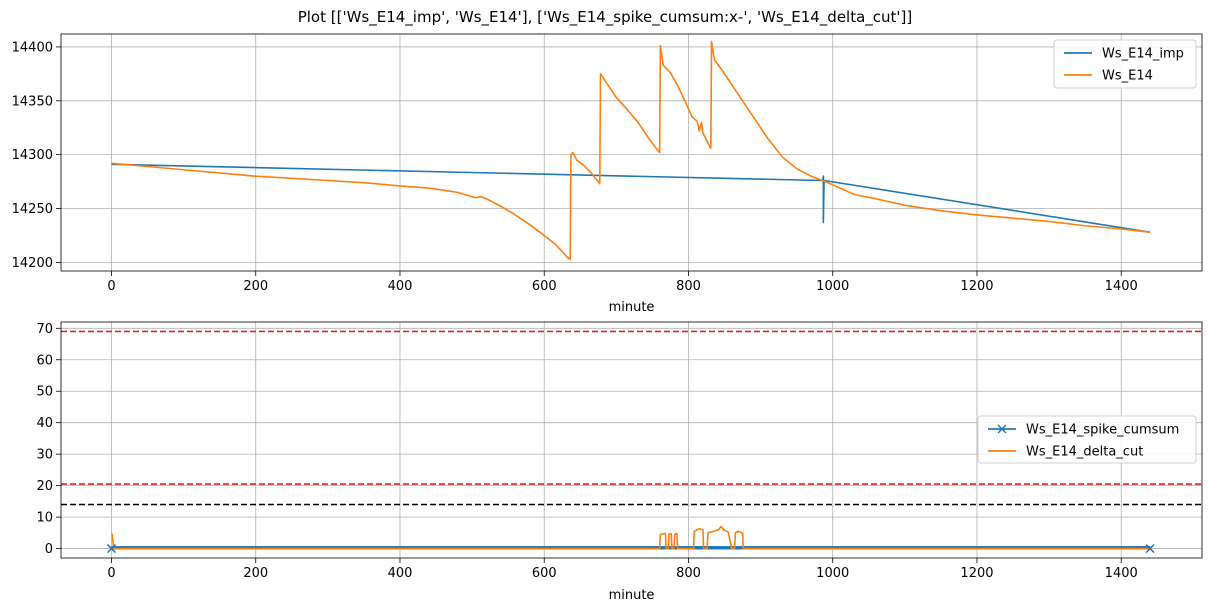 The width and height of the screenshot is (1211, 611). What do you see at coordinates (32, 101) in the screenshot?
I see `y-tick-label: 14350` at bounding box center [32, 101].